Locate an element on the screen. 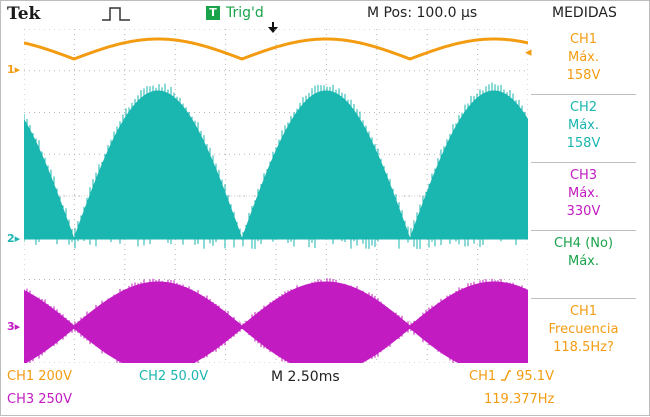  measurement-ch1-max: CH1 Máx. 158V is located at coordinates (583, 61).